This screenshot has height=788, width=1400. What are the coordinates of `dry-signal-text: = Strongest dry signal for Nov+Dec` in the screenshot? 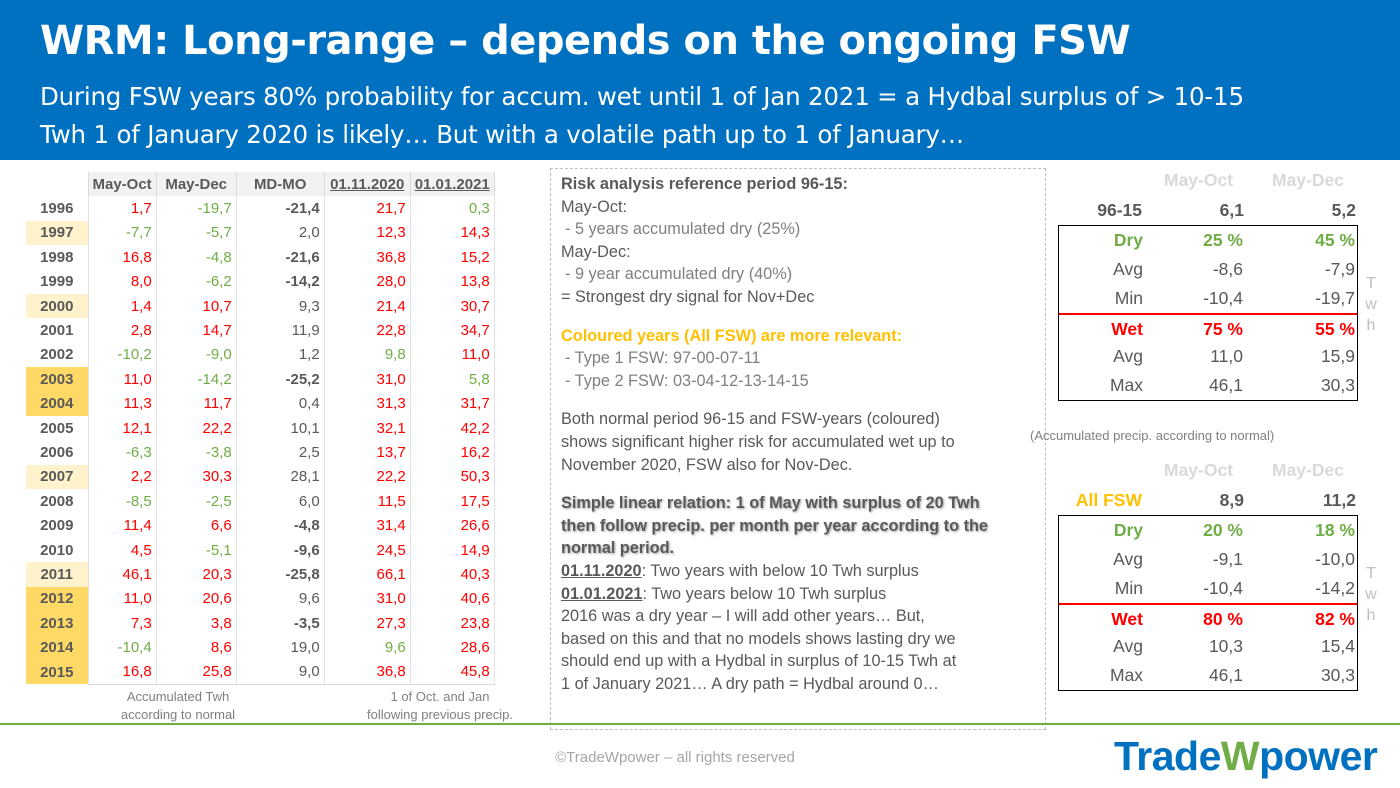 It's located at (688, 296).